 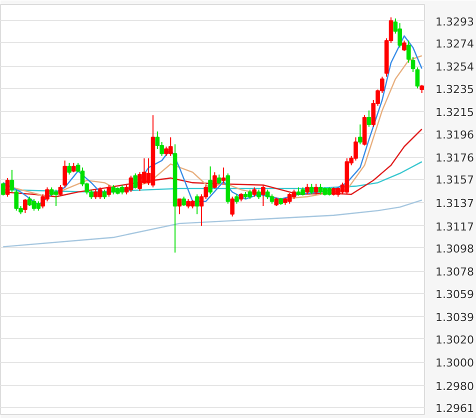 What do you see at coordinates (455, 203) in the screenshot?
I see `y-tick-label: 1.3137` at bounding box center [455, 203].